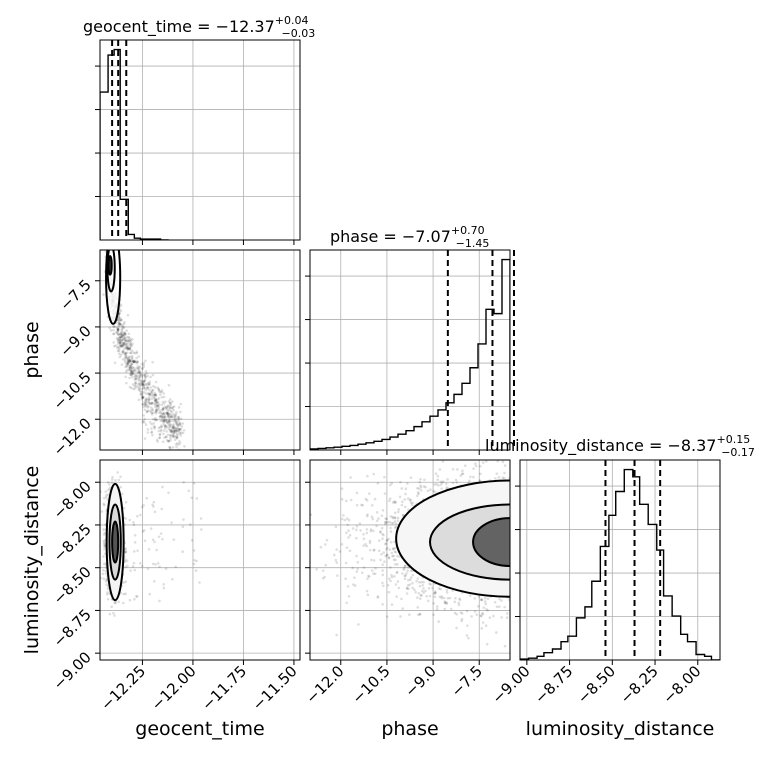  I want to click on tick-label-x: −8.00, so click(681, 684).